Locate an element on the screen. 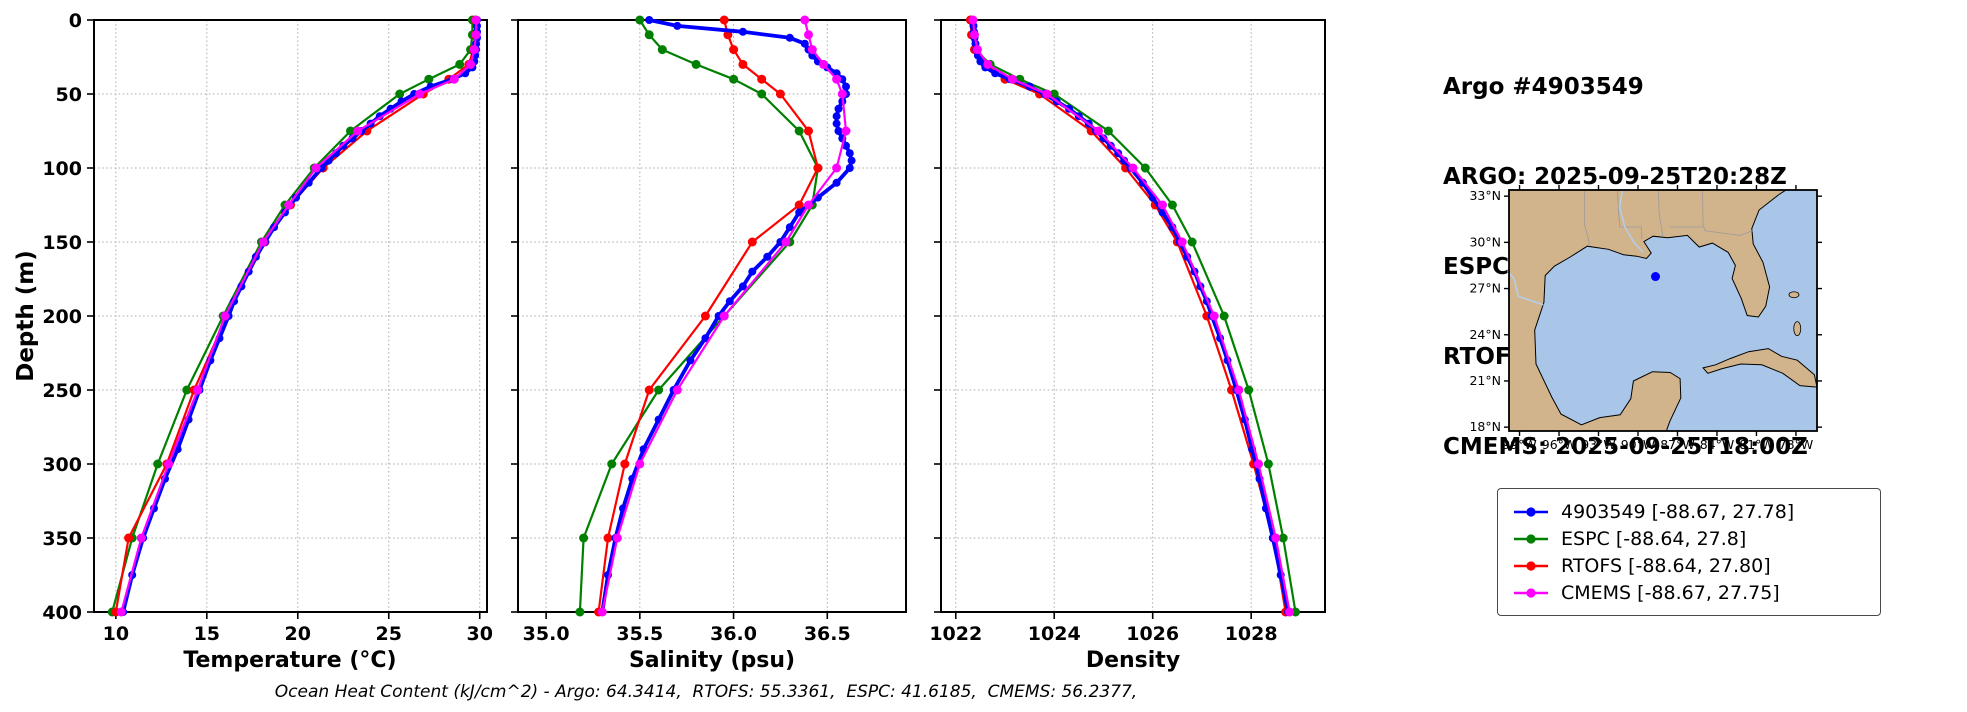 The width and height of the screenshot is (1967, 712). legend-item: ESPC [-88.64, 27.8] is located at coordinates (1689, 538).